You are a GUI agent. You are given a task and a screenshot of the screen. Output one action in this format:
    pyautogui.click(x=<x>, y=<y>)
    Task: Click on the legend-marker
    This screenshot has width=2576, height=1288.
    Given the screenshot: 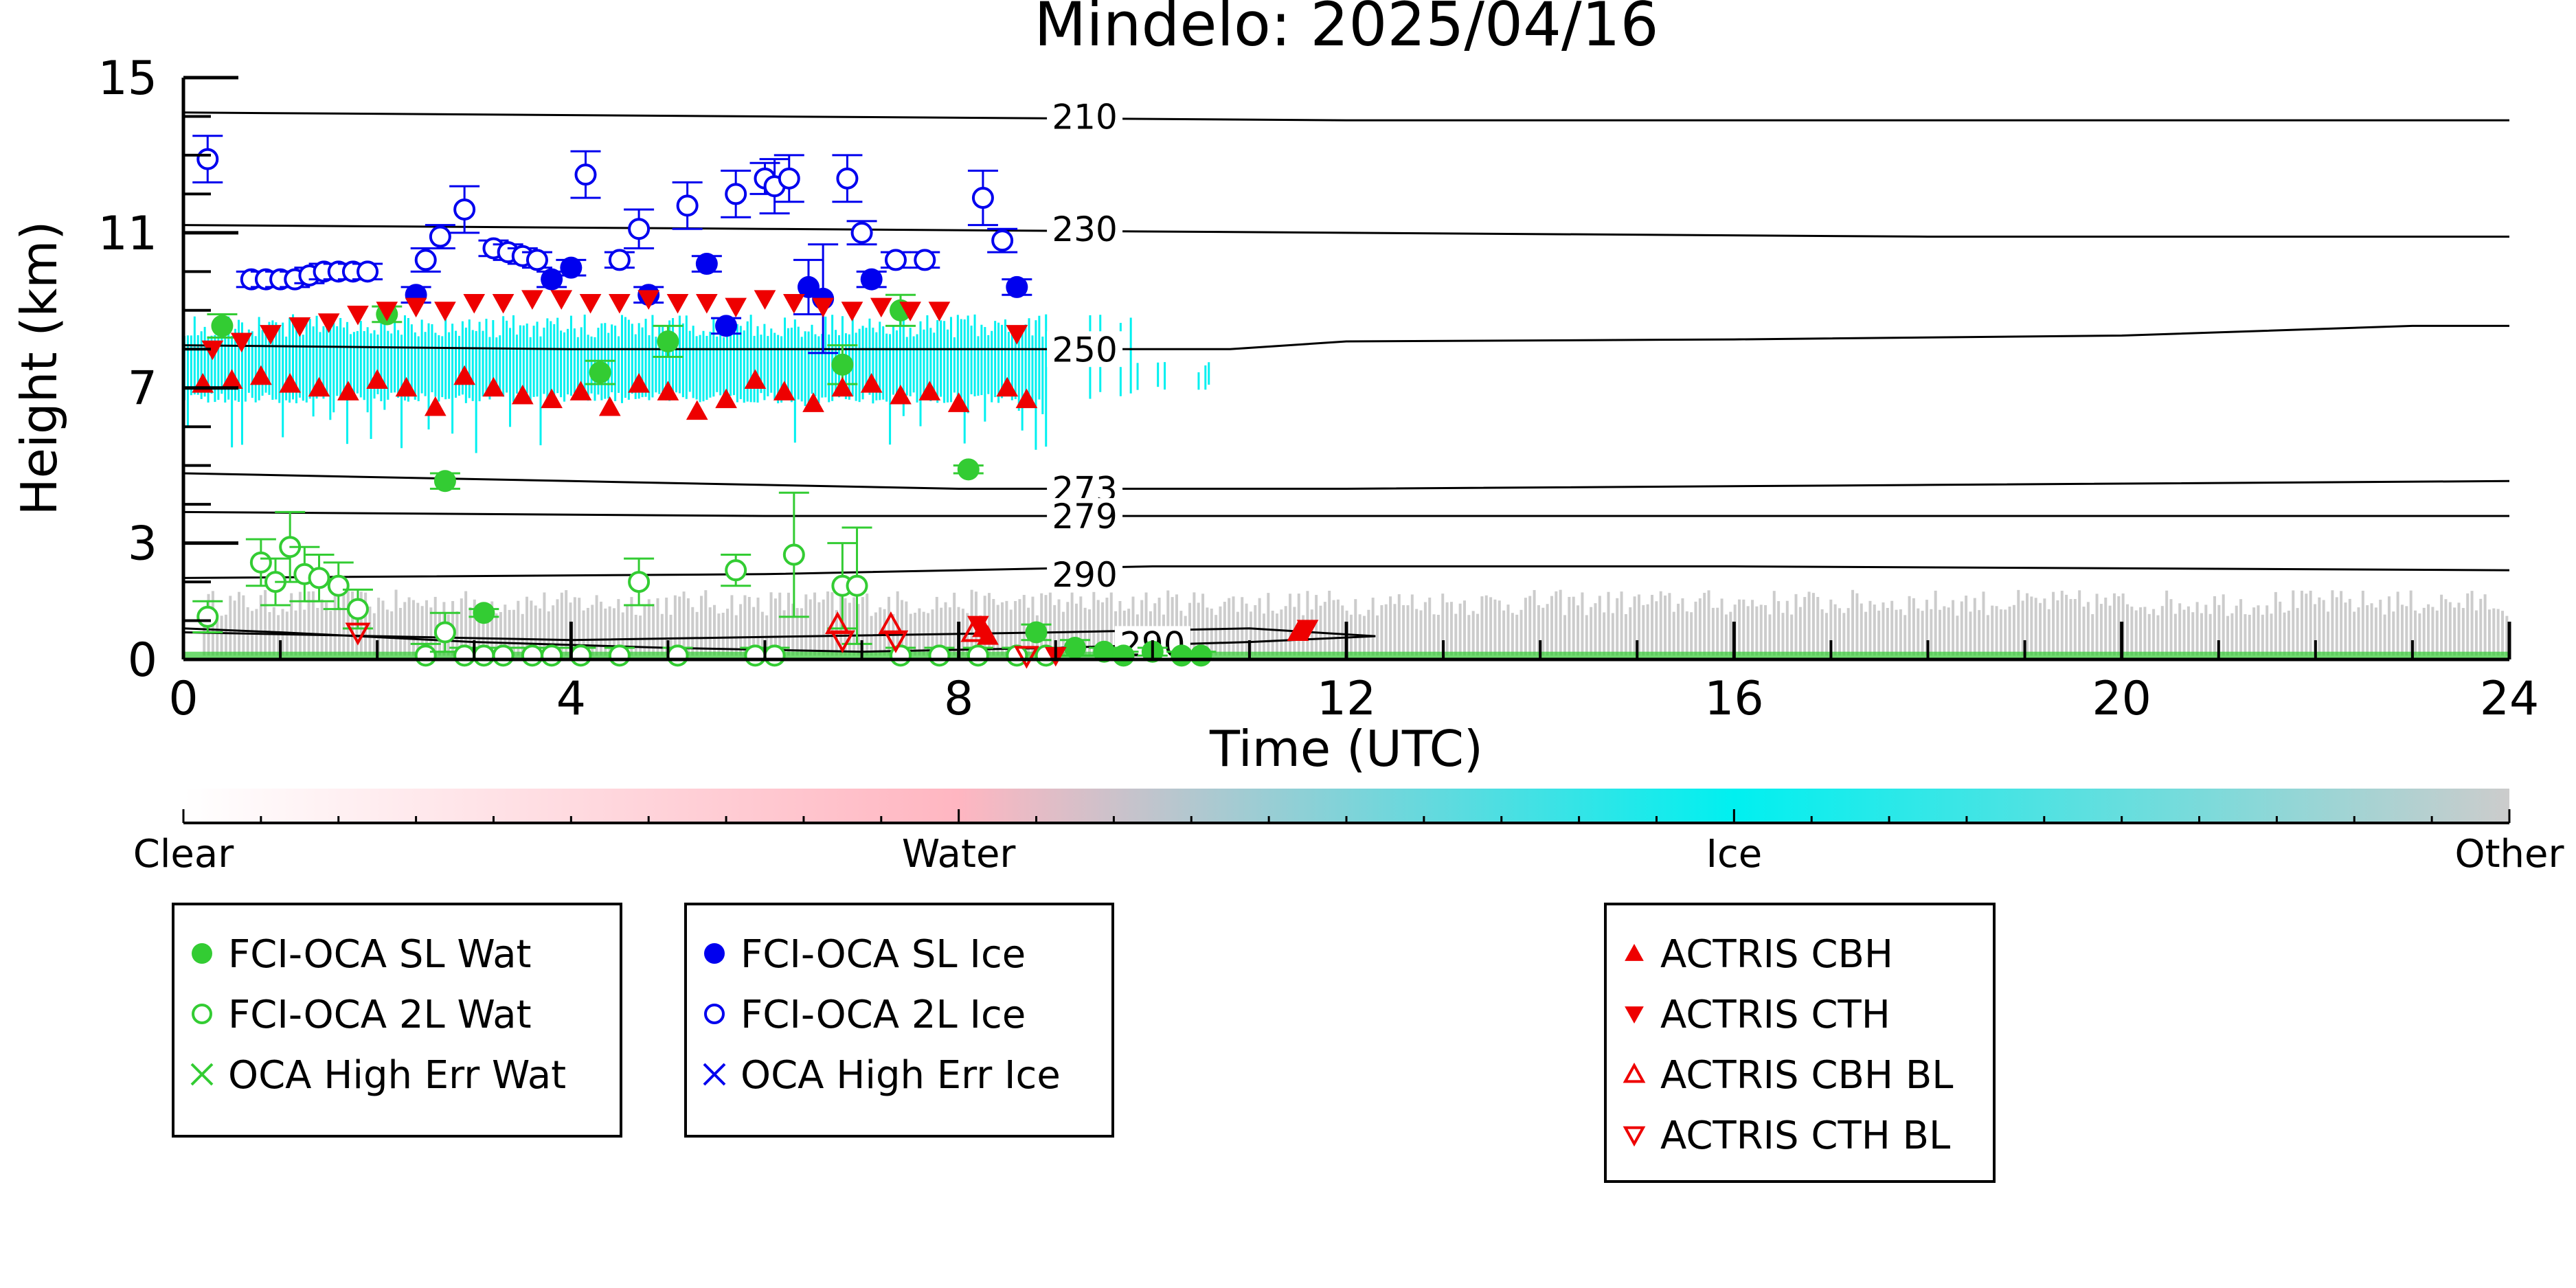 What is the action you would take?
    pyautogui.click(x=1634, y=1136)
    